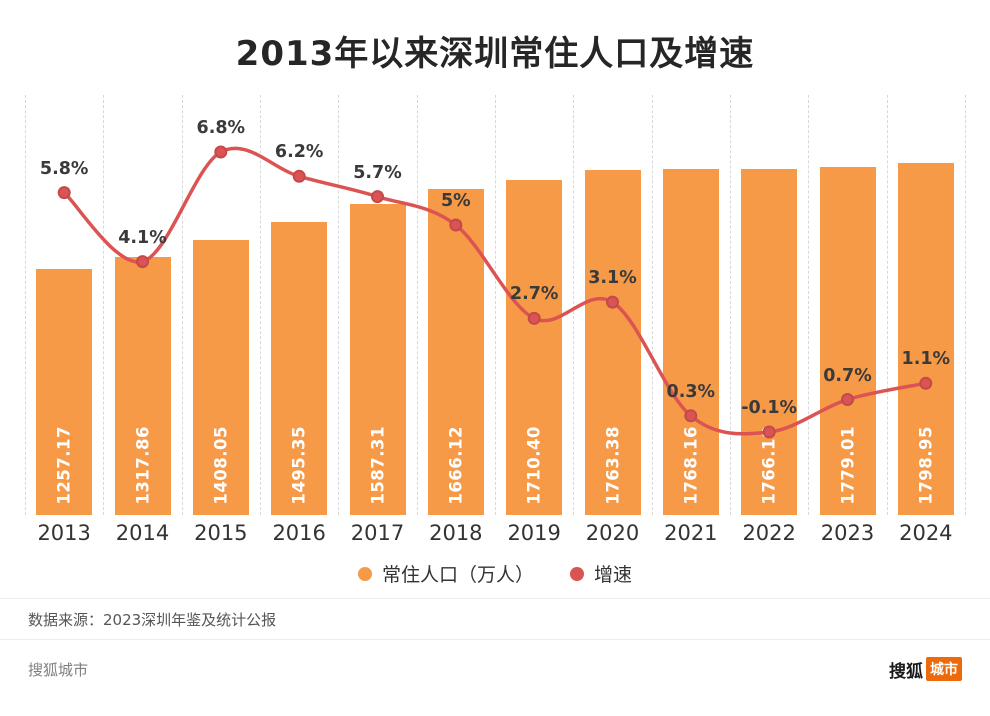 The height and width of the screenshot is (716, 990). Describe the element at coordinates (691, 533) in the screenshot. I see `x-tick-2021: 2021` at that location.